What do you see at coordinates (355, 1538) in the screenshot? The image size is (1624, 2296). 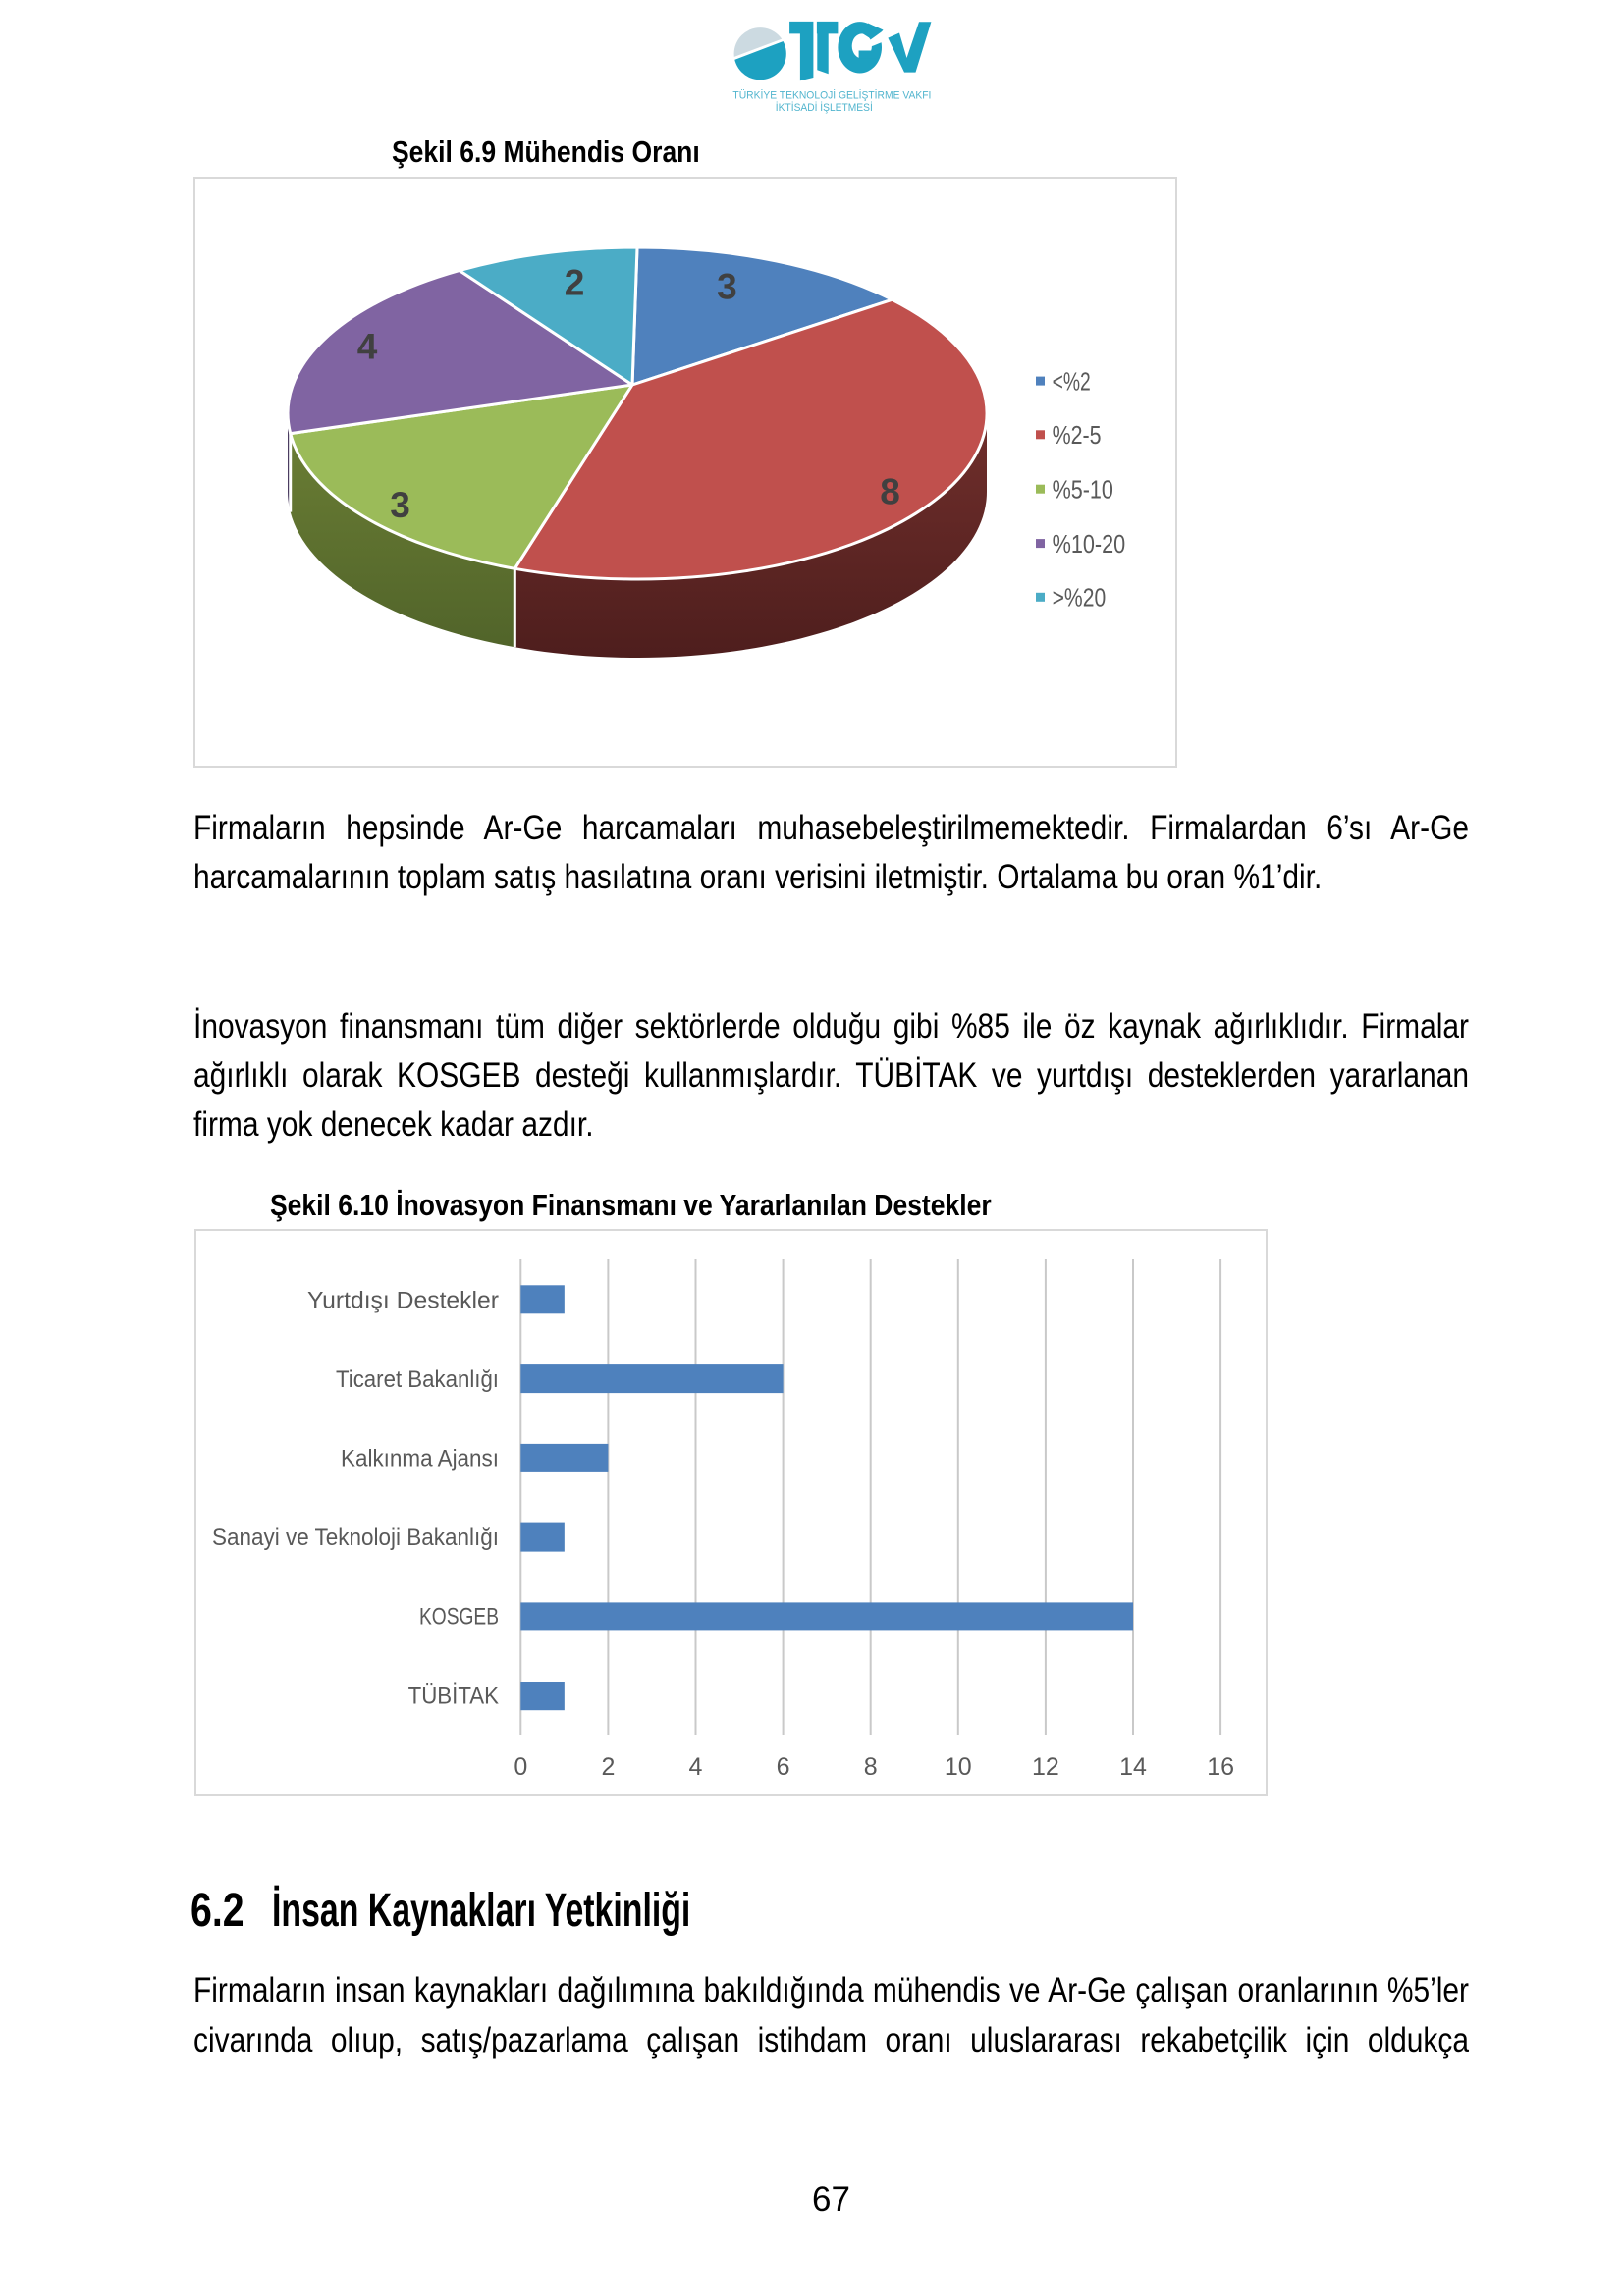 I see `svg-text: Sanayi ve Teknoloji Bakanlığı` at bounding box center [355, 1538].